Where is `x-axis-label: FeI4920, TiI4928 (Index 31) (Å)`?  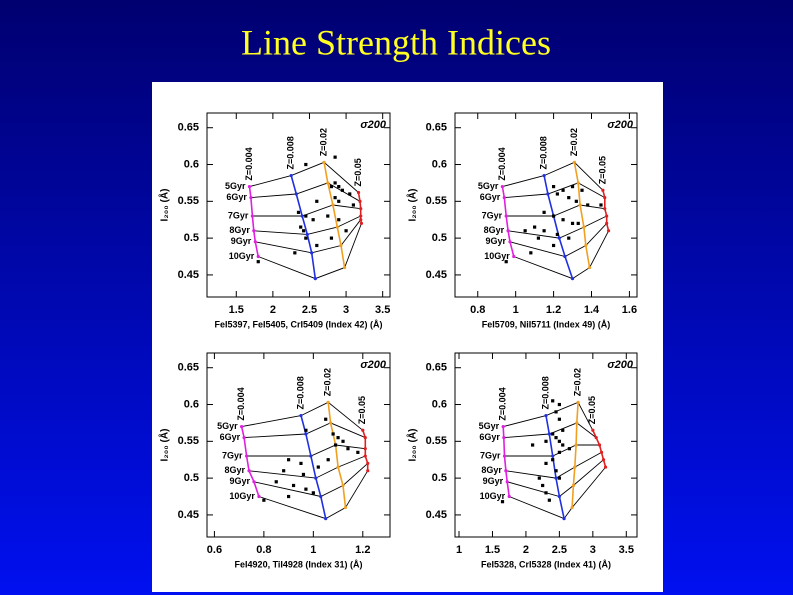
x-axis-label: FeI4920, TiI4928 (Index 31) (Å) is located at coordinates (299, 564).